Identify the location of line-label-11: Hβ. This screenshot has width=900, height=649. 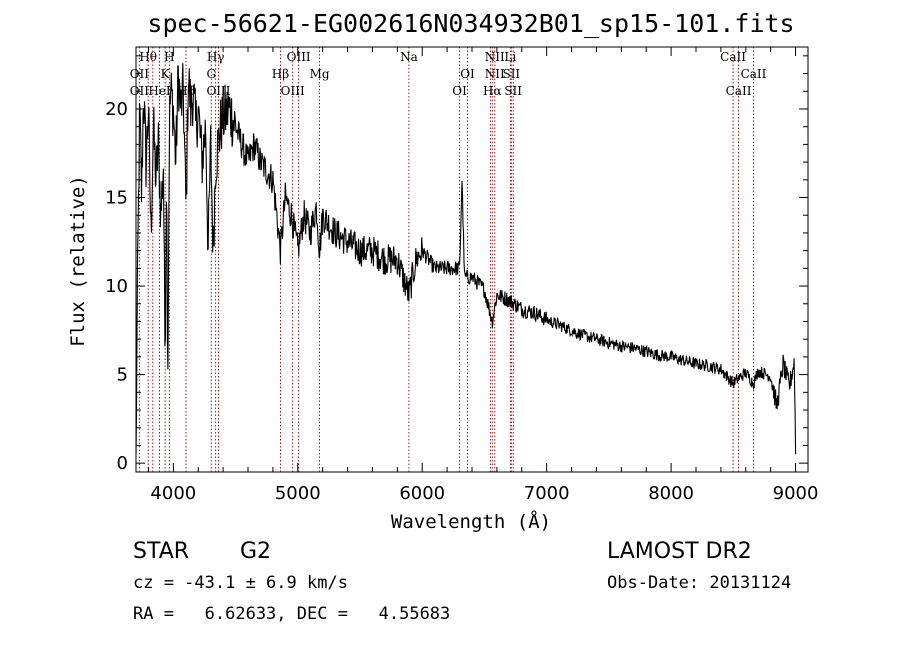
(280, 74).